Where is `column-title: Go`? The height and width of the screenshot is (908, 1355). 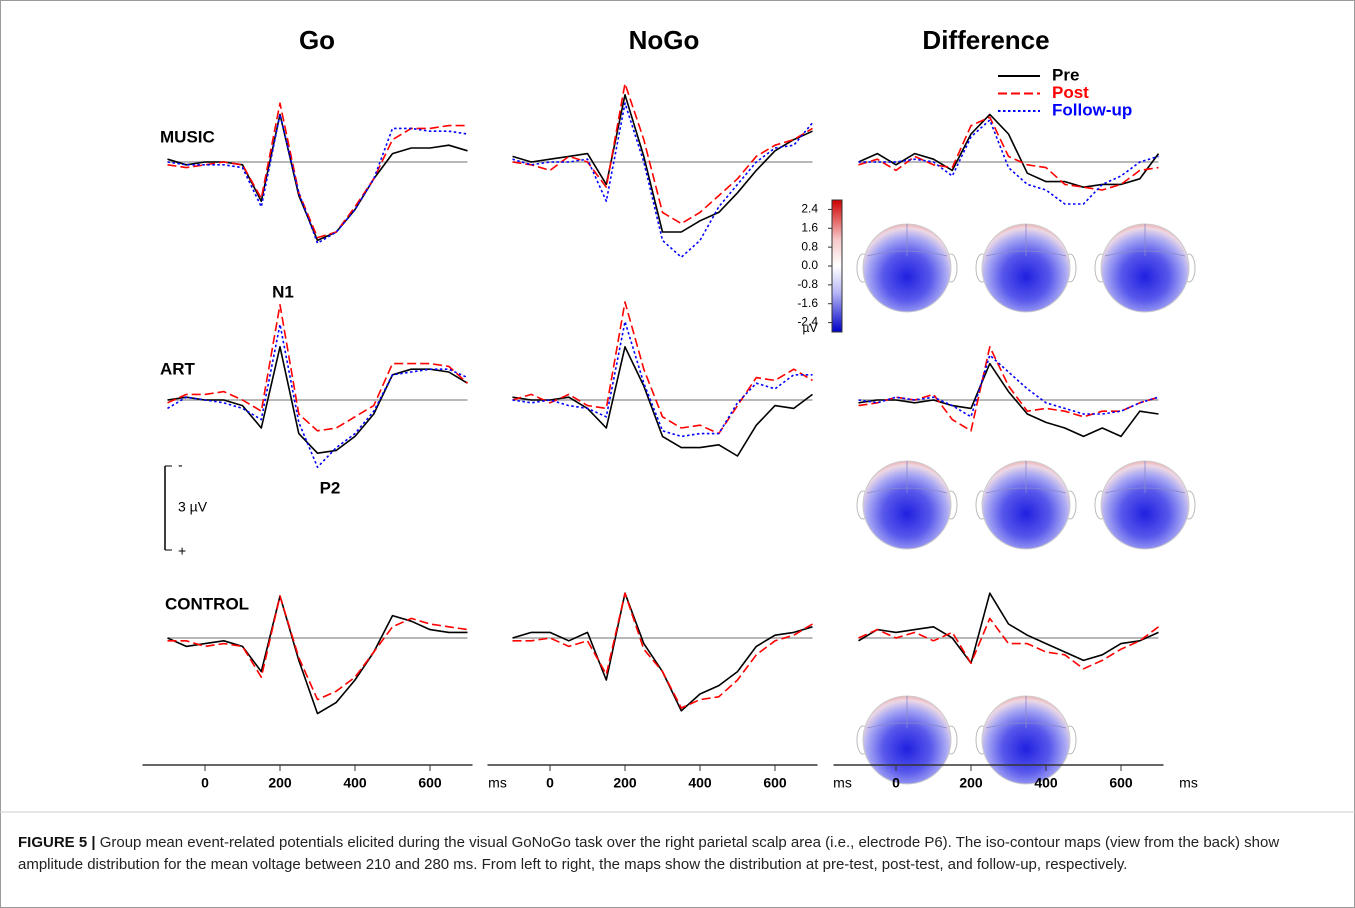
column-title: Go is located at coordinates (317, 40).